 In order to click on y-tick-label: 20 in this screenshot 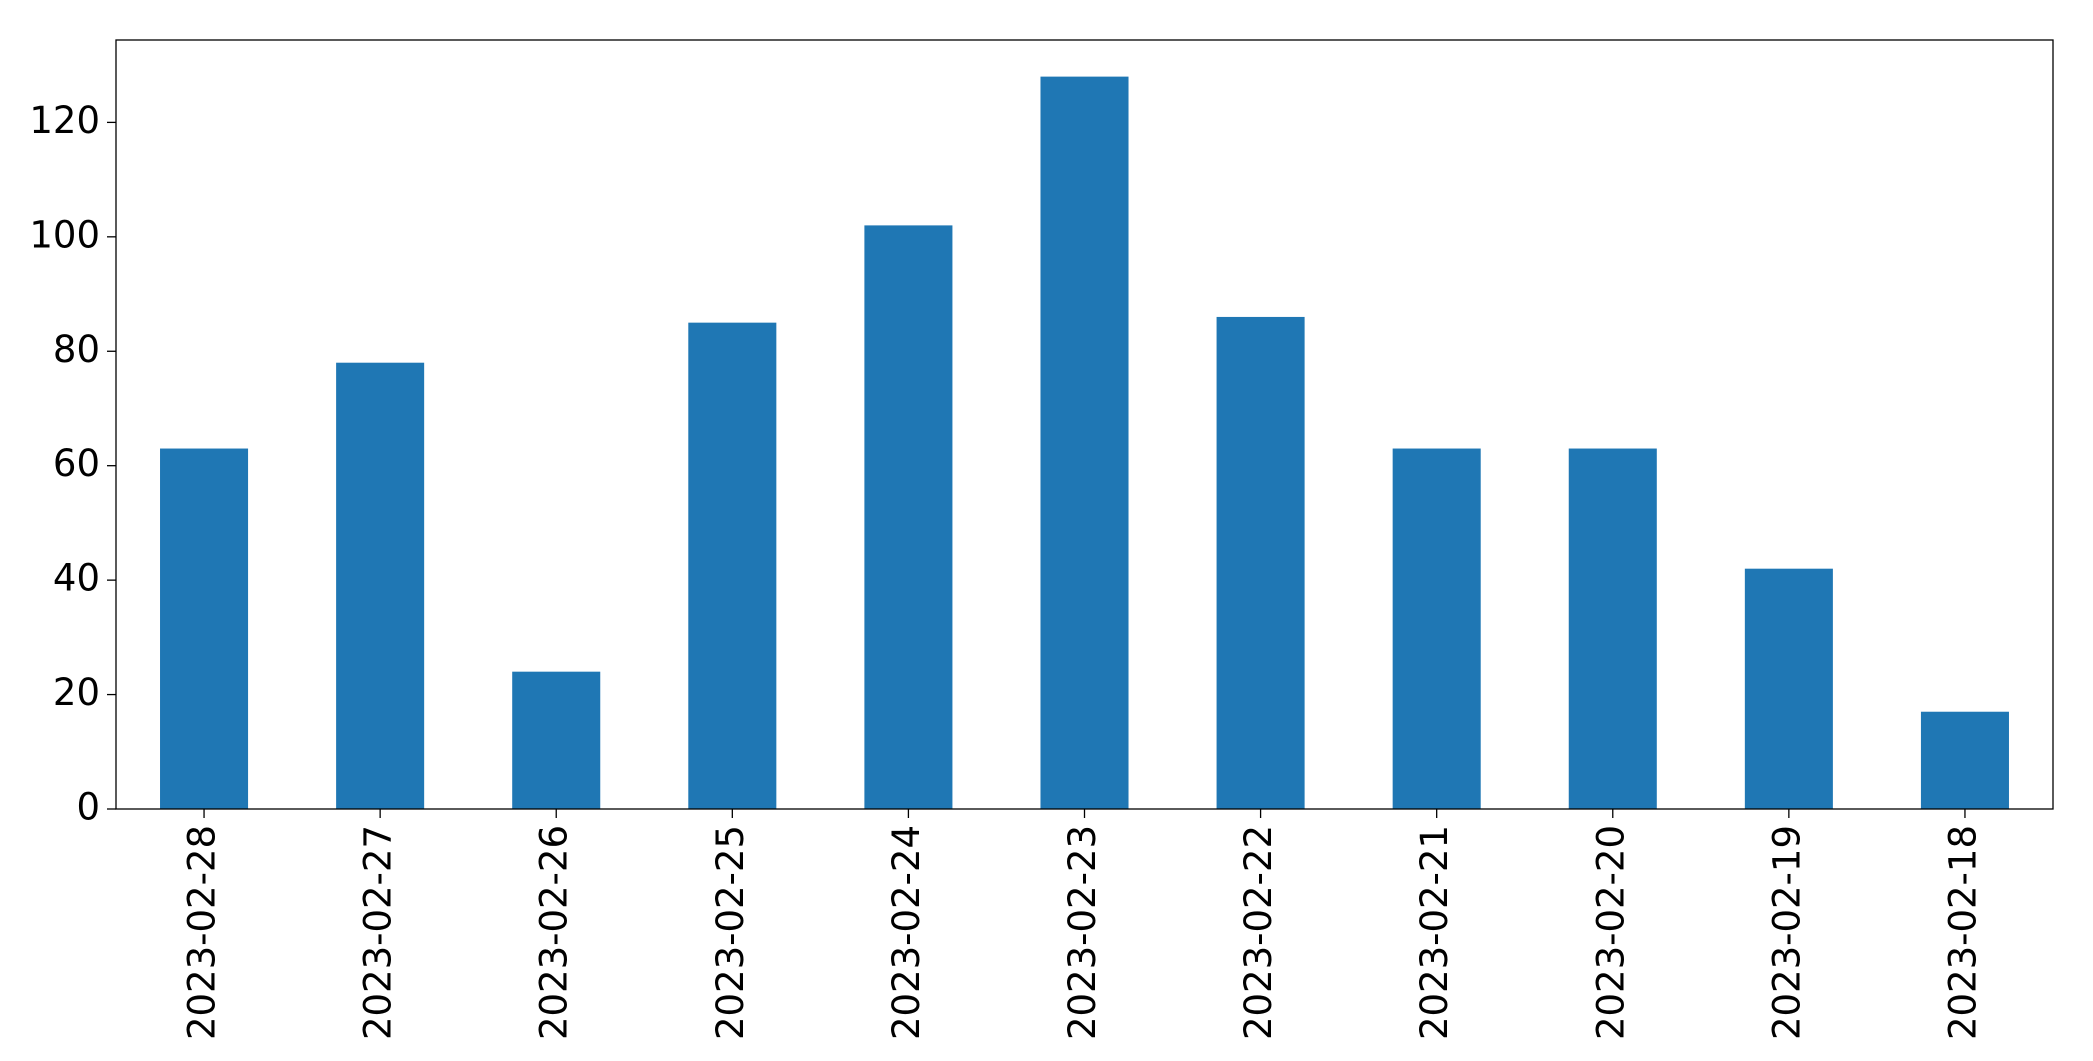, I will do `click(76, 692)`.